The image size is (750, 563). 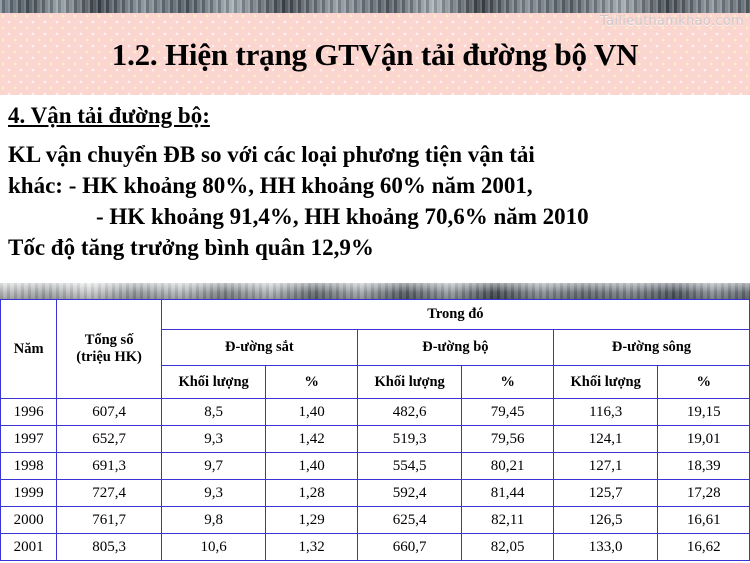 I want to click on cell-duong-bo-percent: 79,56, so click(x=507, y=439).